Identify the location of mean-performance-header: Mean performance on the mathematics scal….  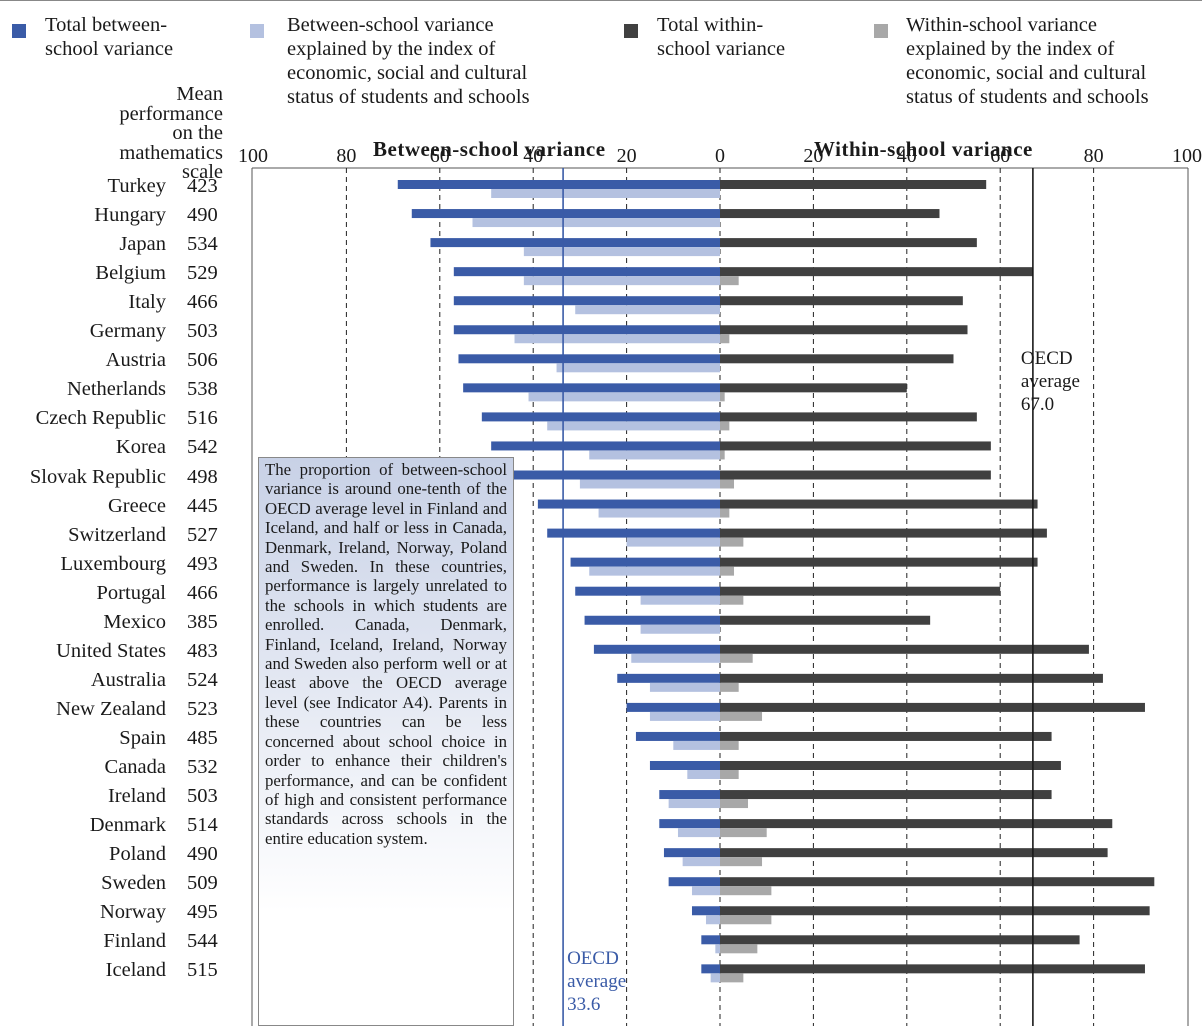
(141, 133).